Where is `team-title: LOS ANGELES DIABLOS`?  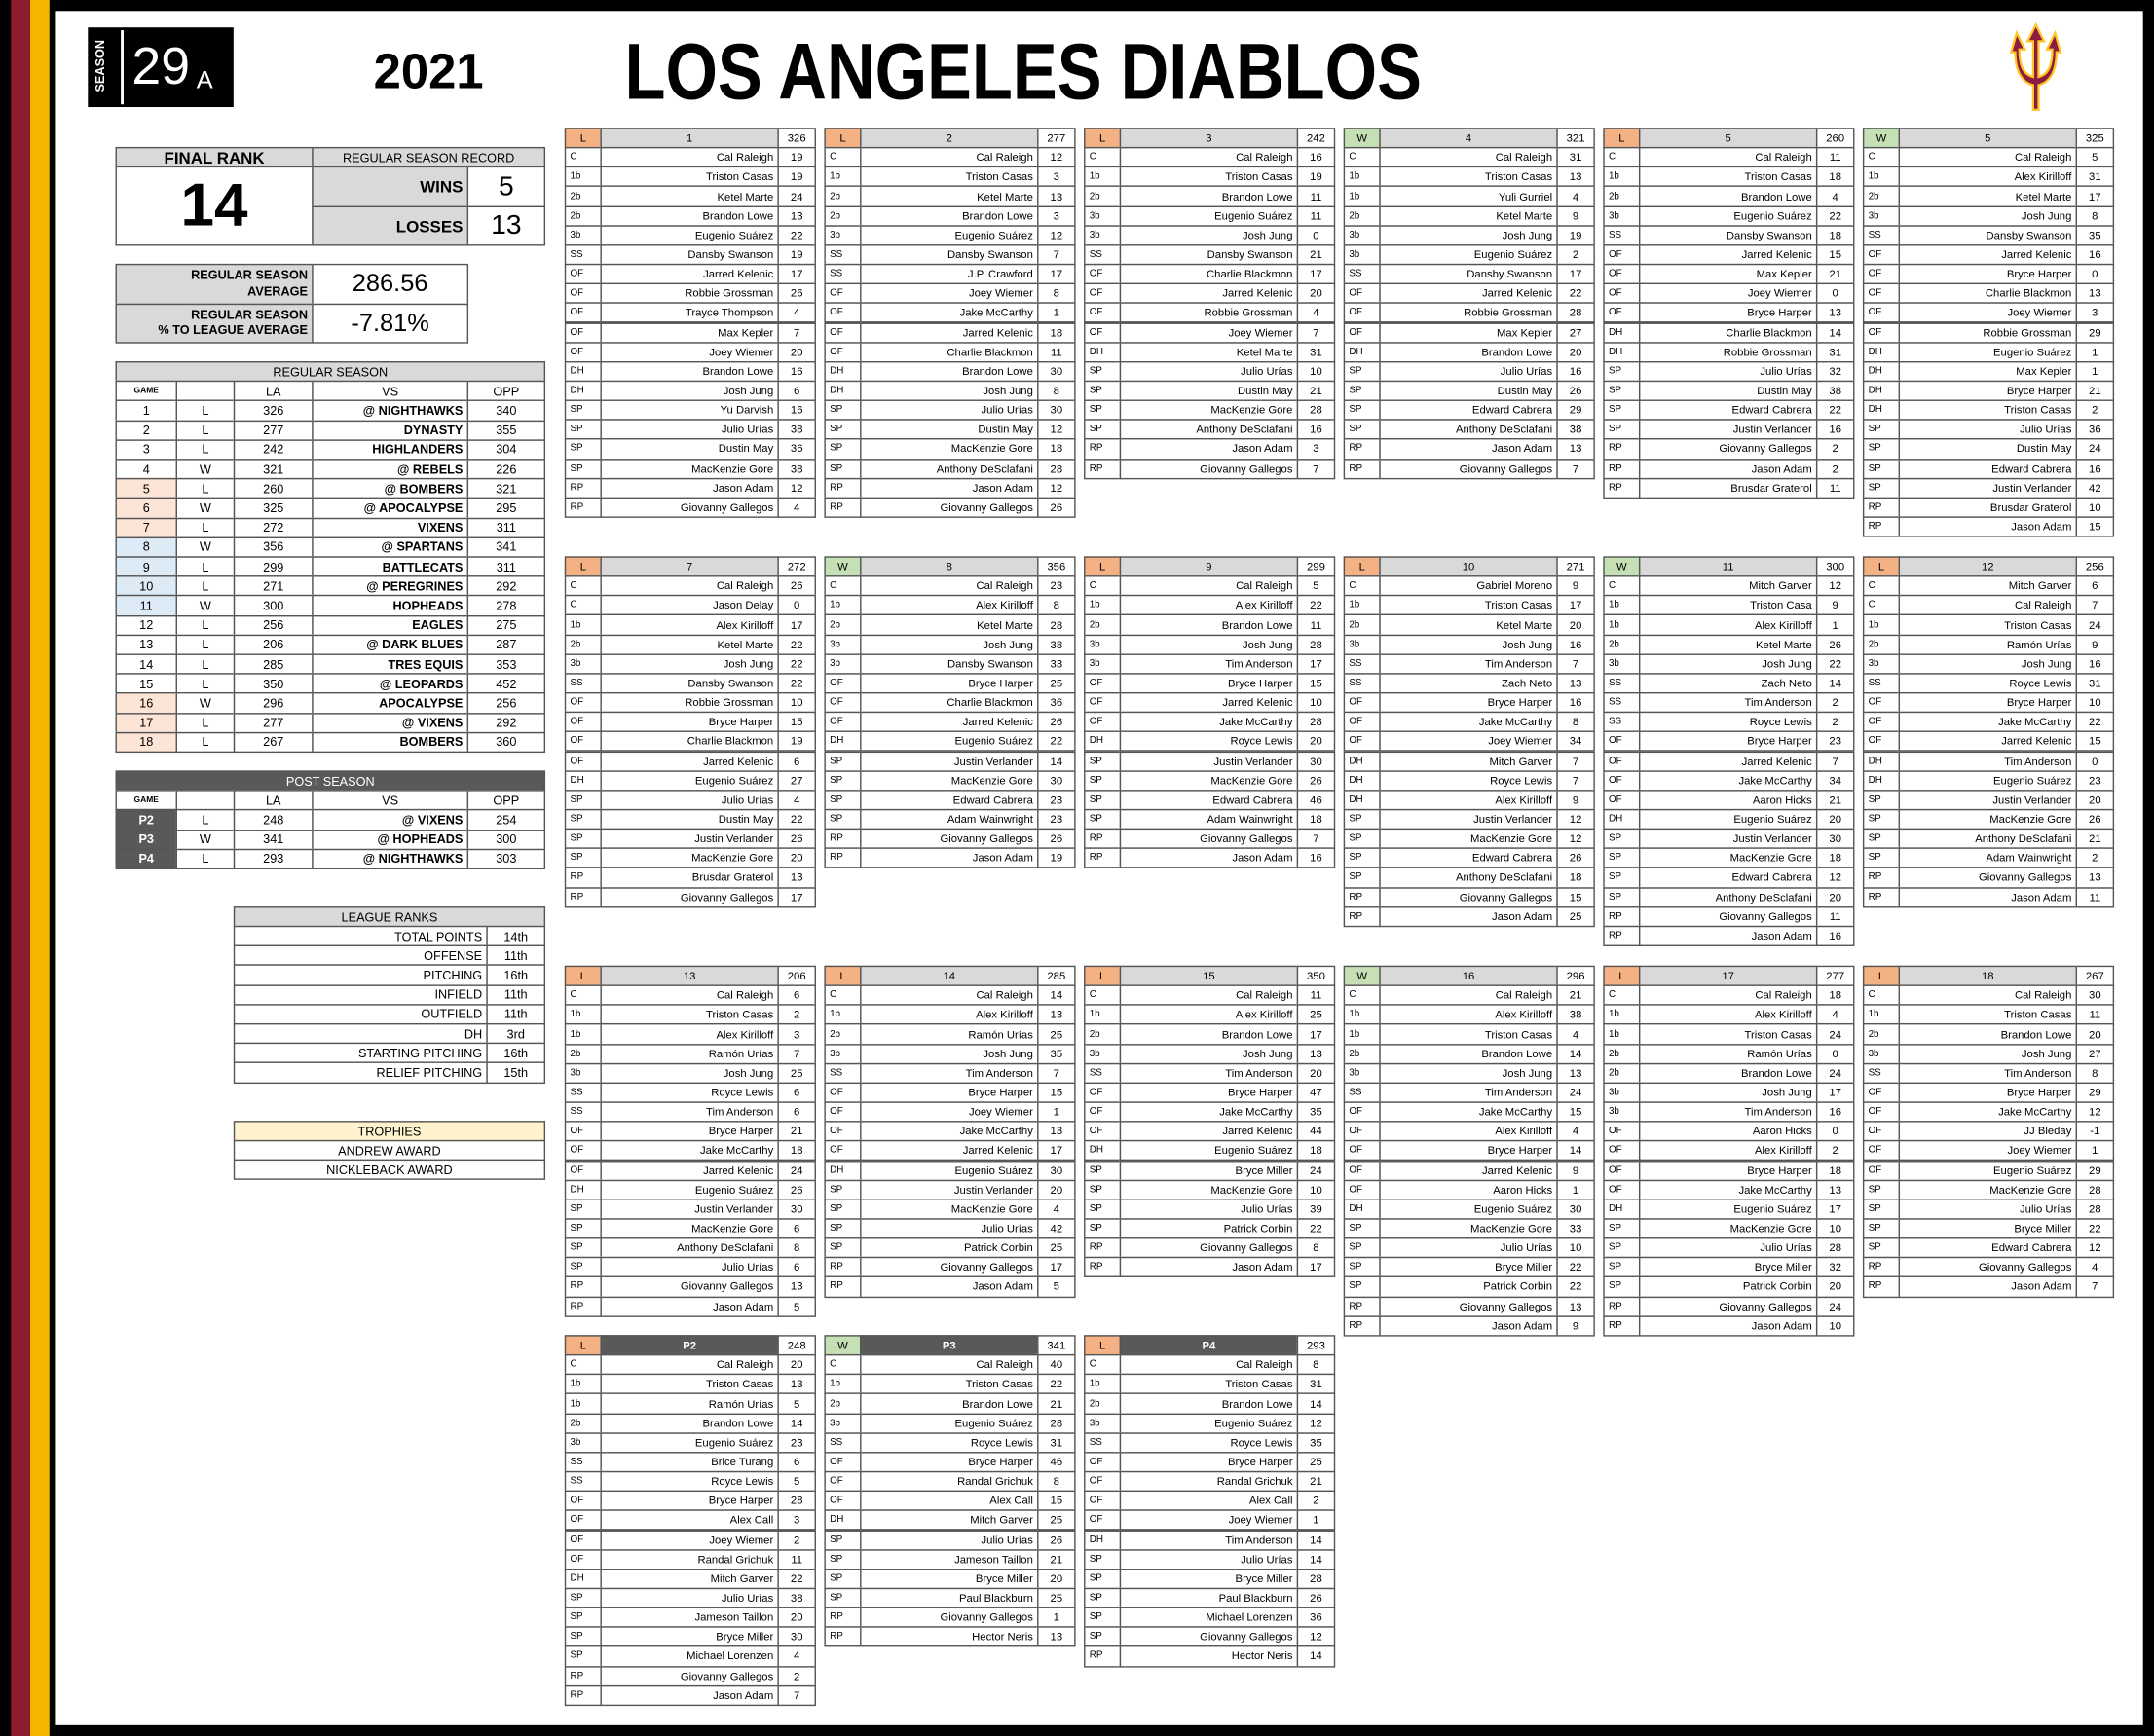
team-title: LOS ANGELES DIABLOS is located at coordinates (1023, 72).